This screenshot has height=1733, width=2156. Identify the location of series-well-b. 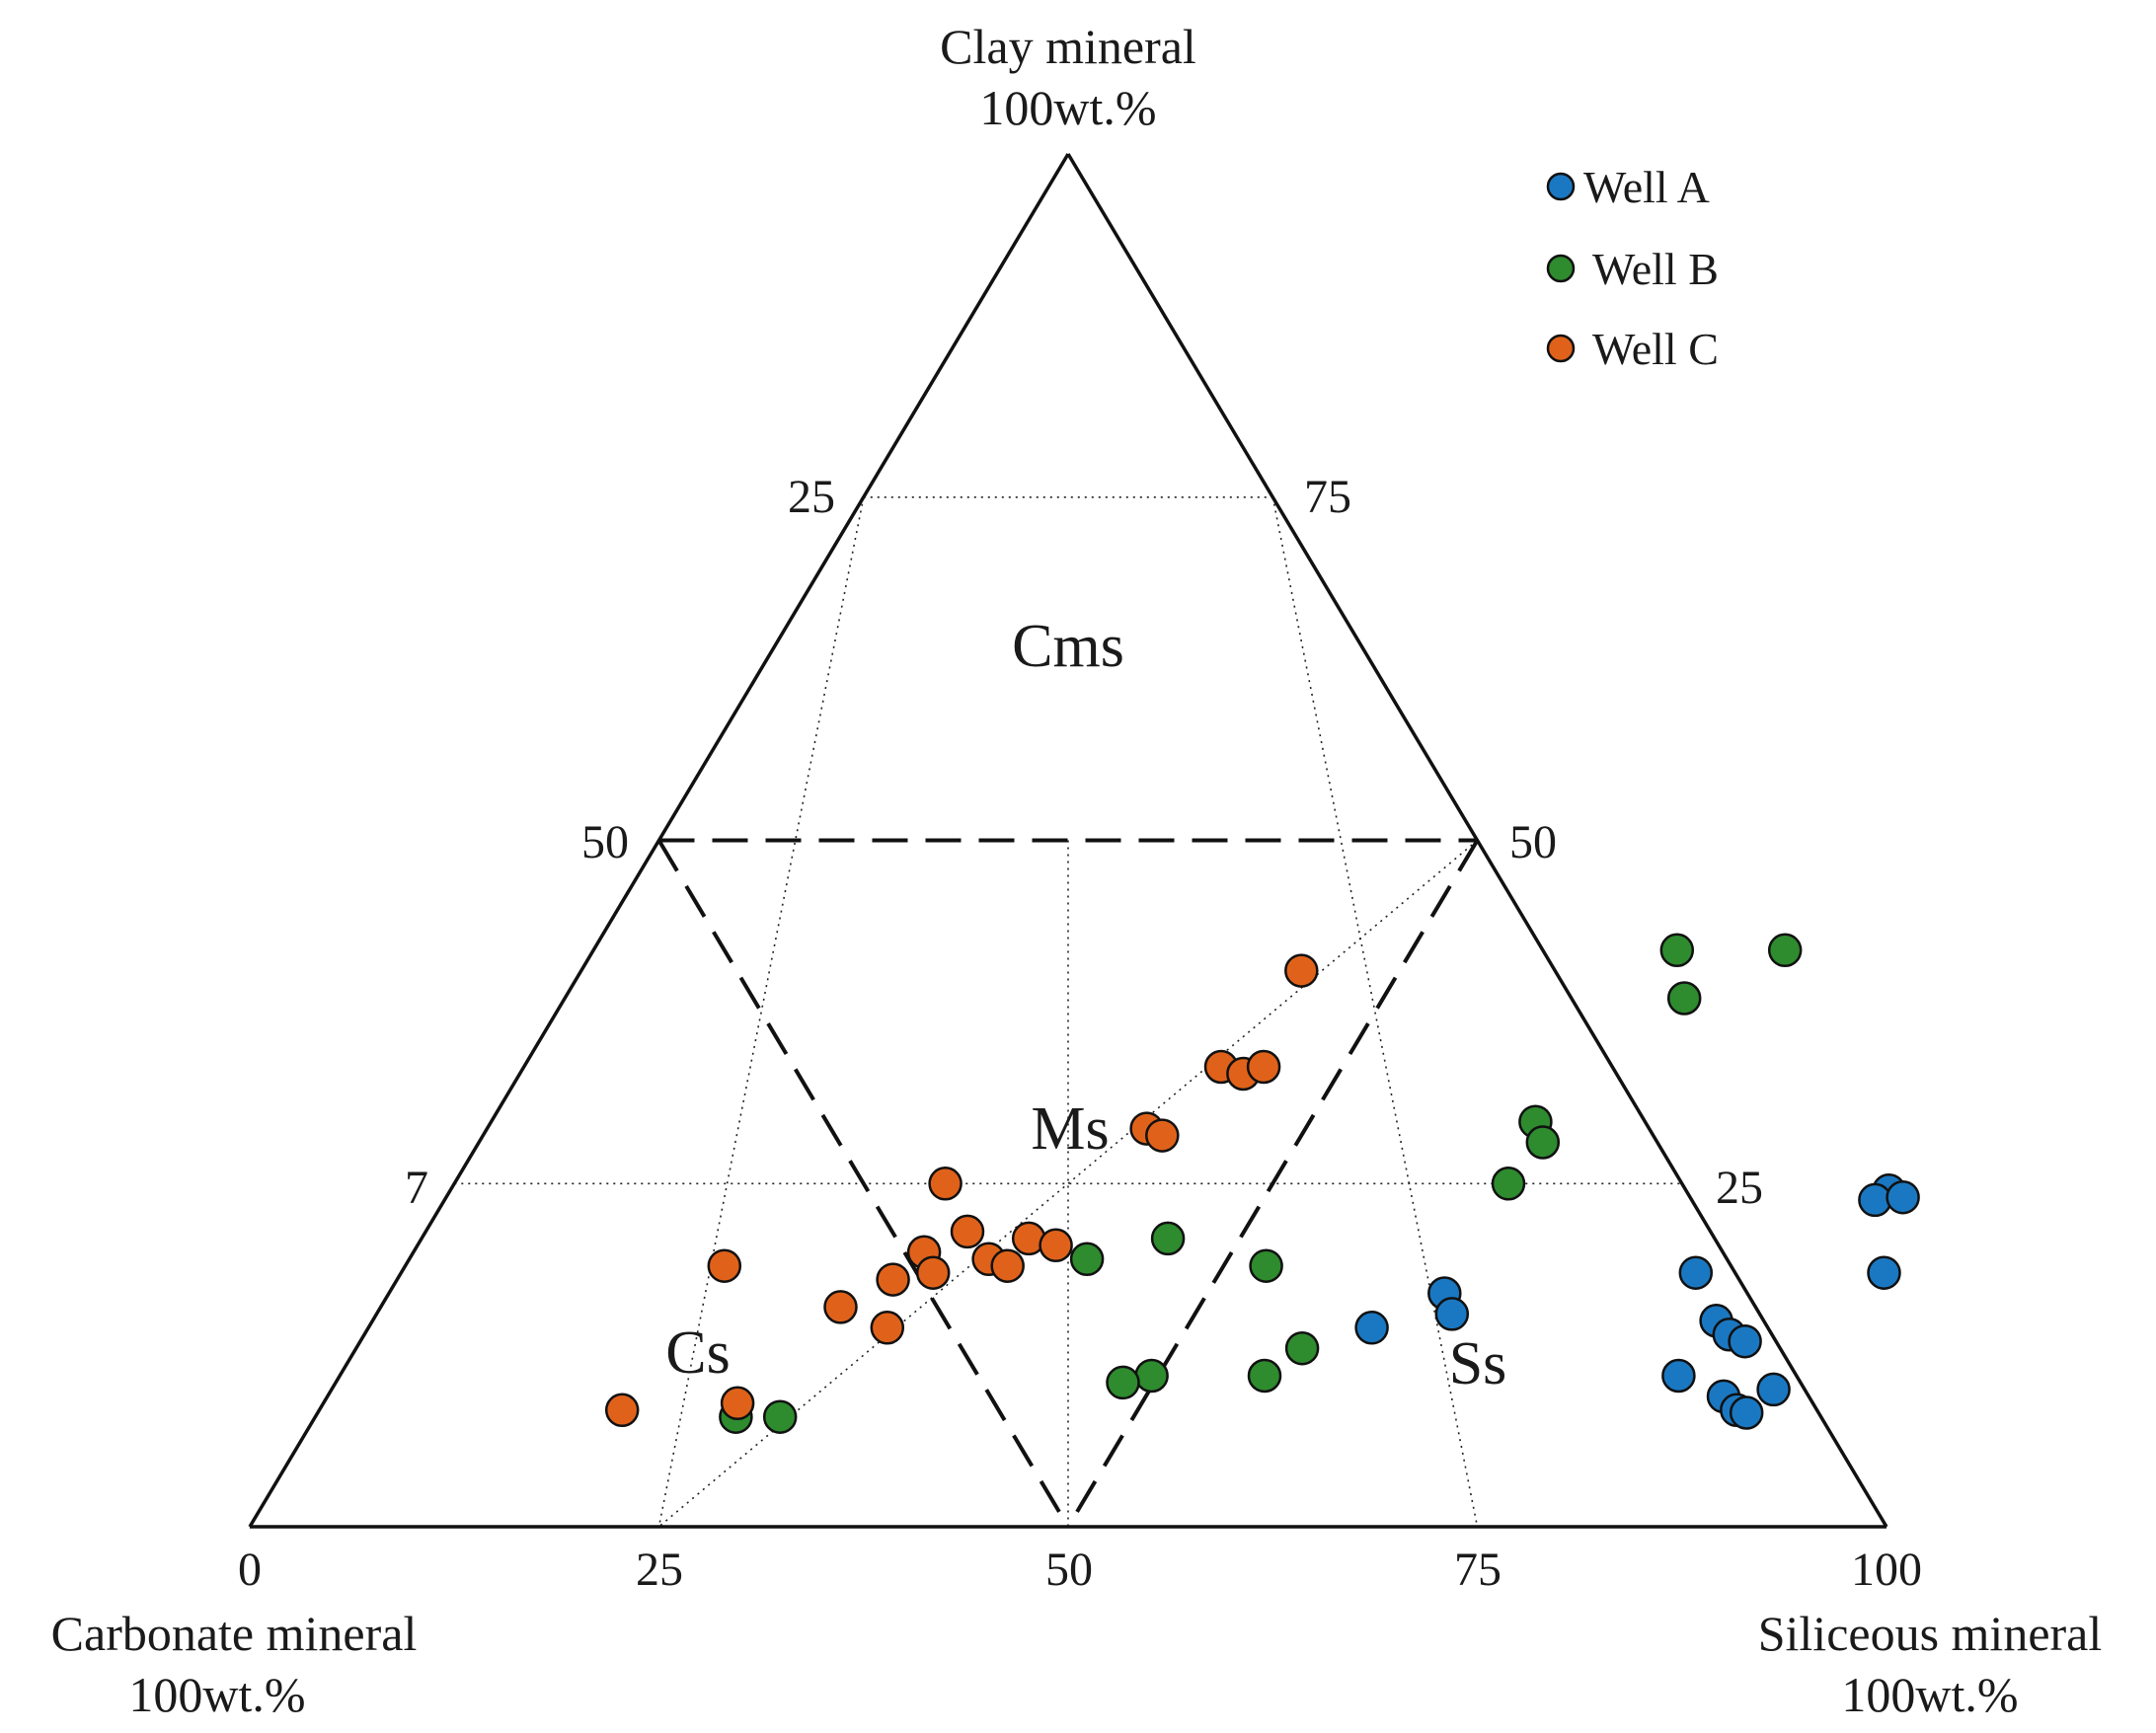
(1261, 1183).